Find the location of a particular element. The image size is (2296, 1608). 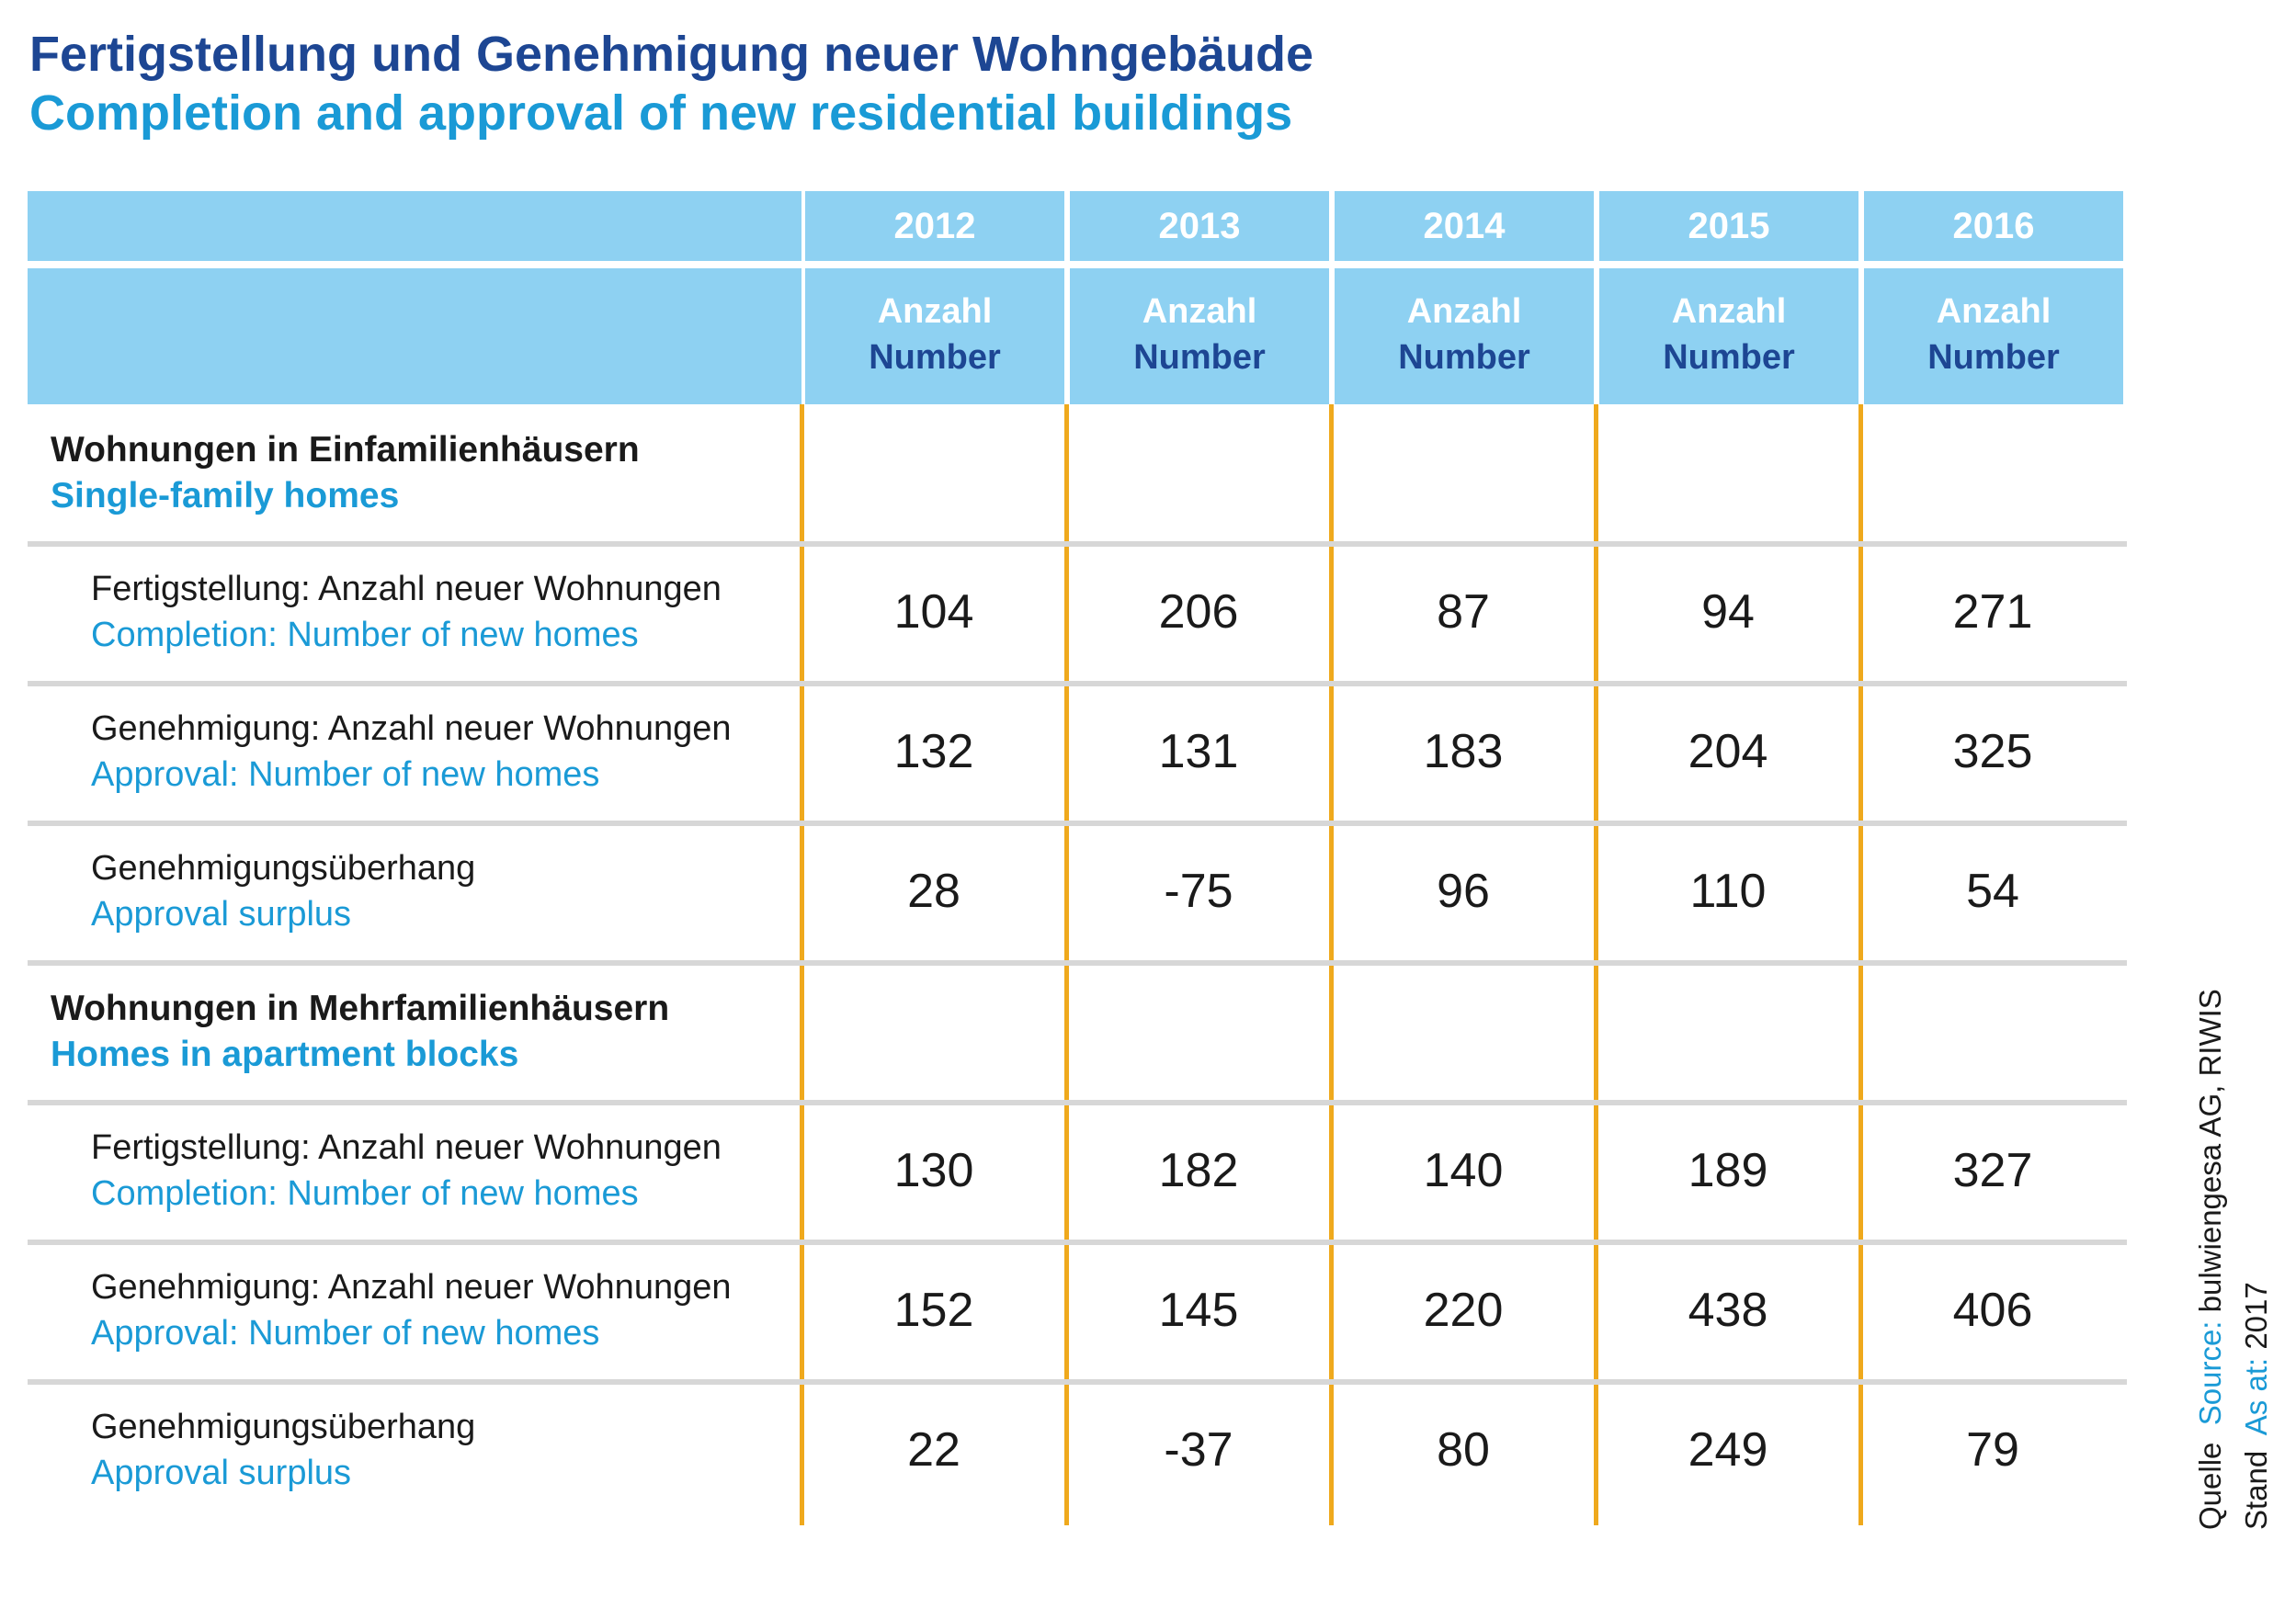

table-cell-value: 182 is located at coordinates (1199, 1170).